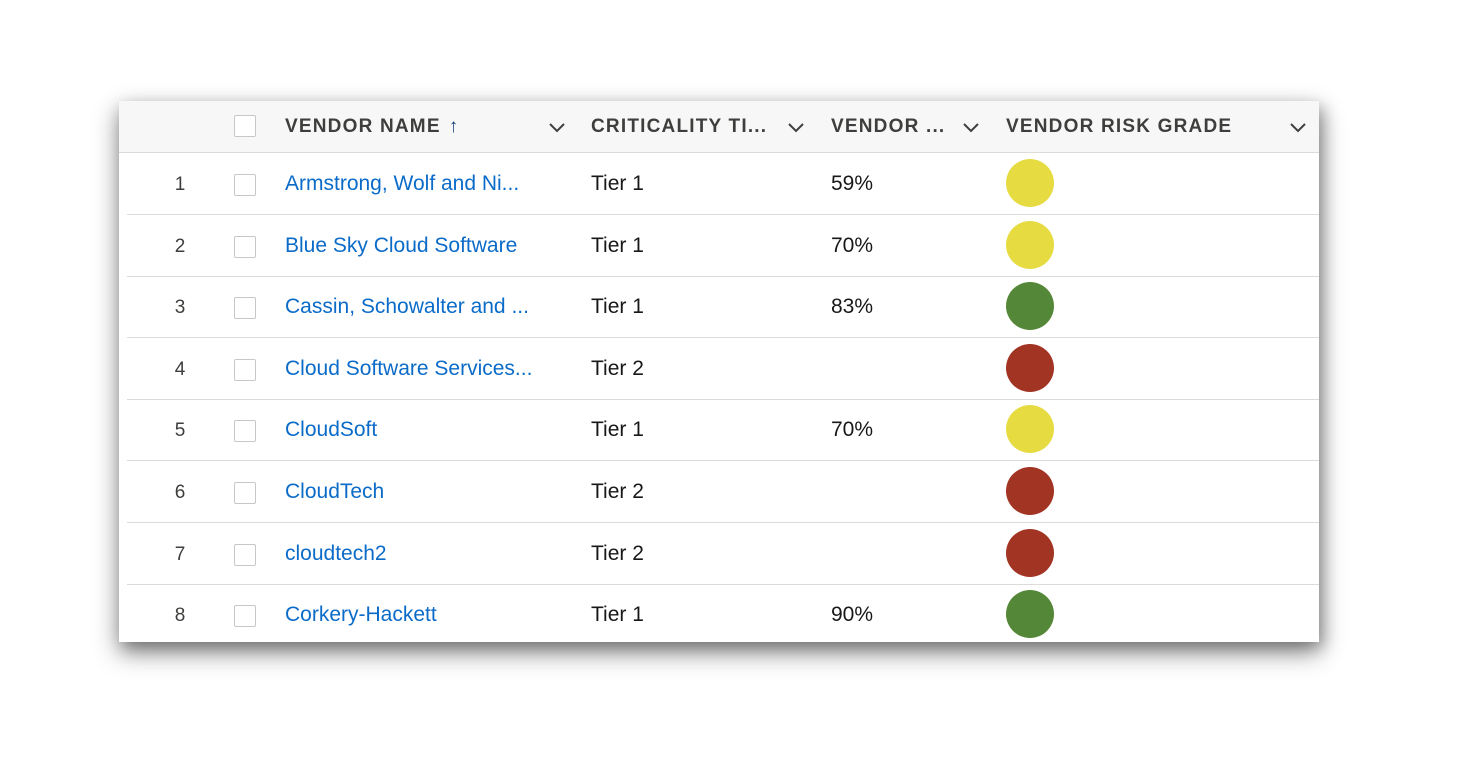 The width and height of the screenshot is (1457, 765). I want to click on row-number: 8, so click(180, 616).